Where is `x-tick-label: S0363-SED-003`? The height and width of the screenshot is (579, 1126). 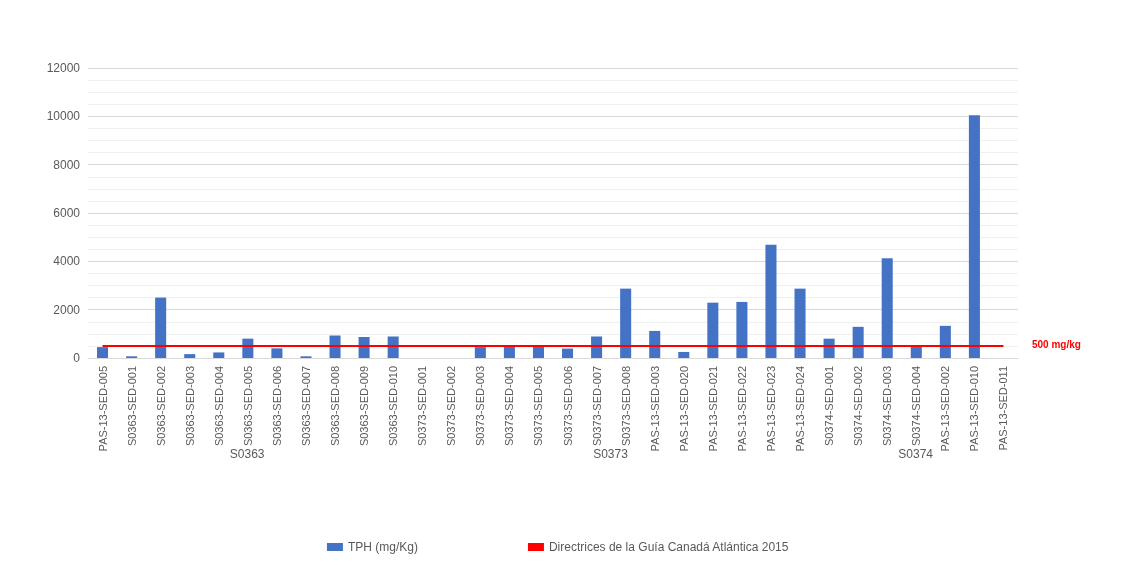
x-tick-label: S0363-SED-003 is located at coordinates (189, 406).